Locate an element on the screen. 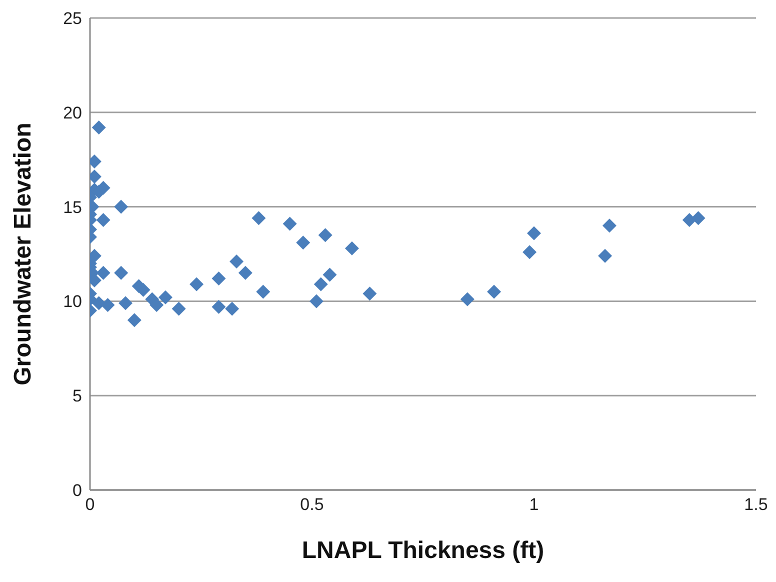 This screenshot has height=582, width=776. y-tick-label: 25 is located at coordinates (72, 18).